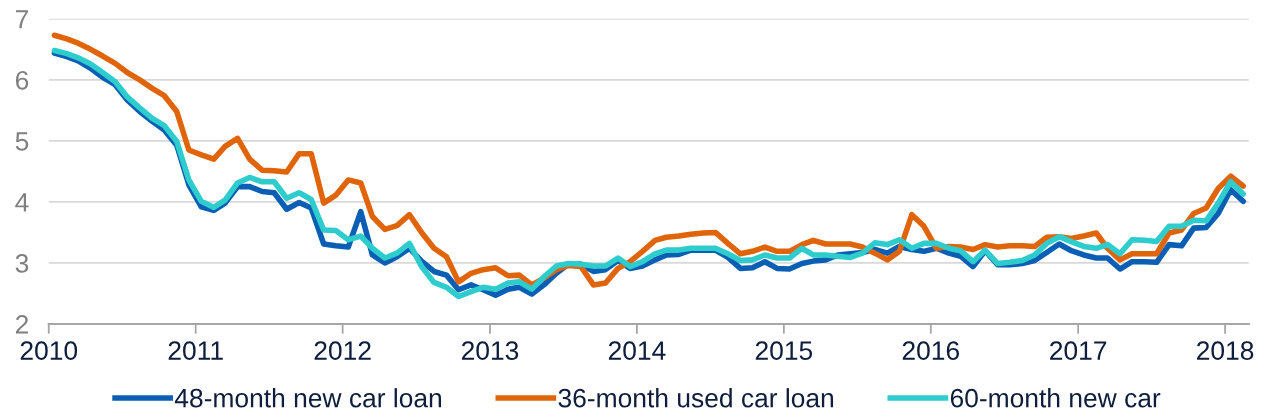 The height and width of the screenshot is (418, 1273). Describe the element at coordinates (637, 350) in the screenshot. I see `x-tick-label: 2014` at that location.